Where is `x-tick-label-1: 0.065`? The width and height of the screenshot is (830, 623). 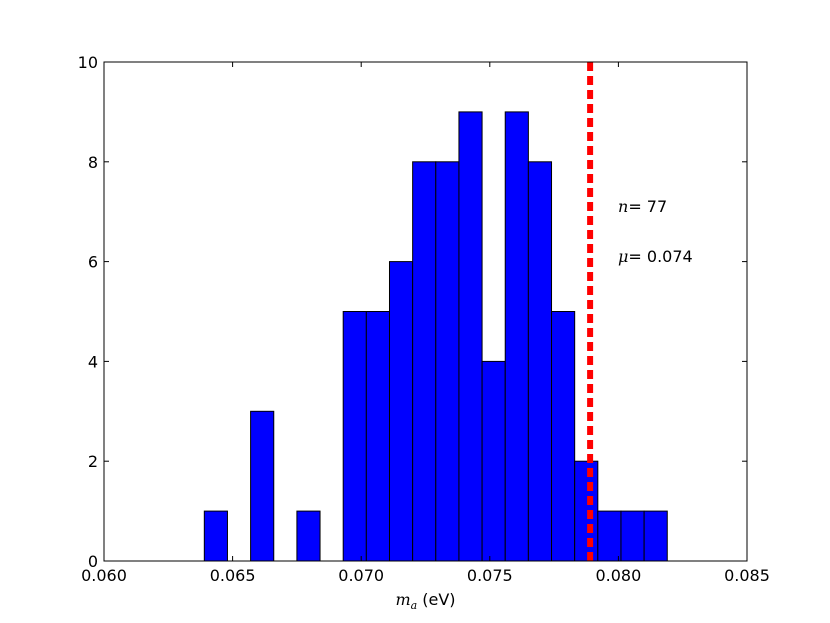
x-tick-label-1: 0.065 is located at coordinates (233, 575).